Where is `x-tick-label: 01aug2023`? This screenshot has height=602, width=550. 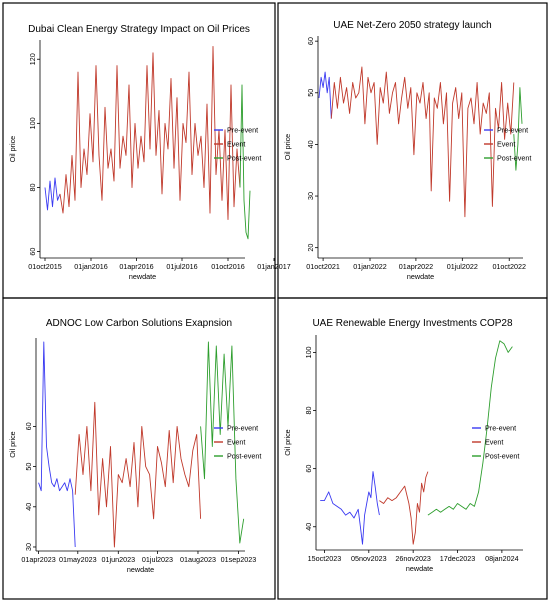 x-tick-label: 01aug2023 is located at coordinates (198, 559).